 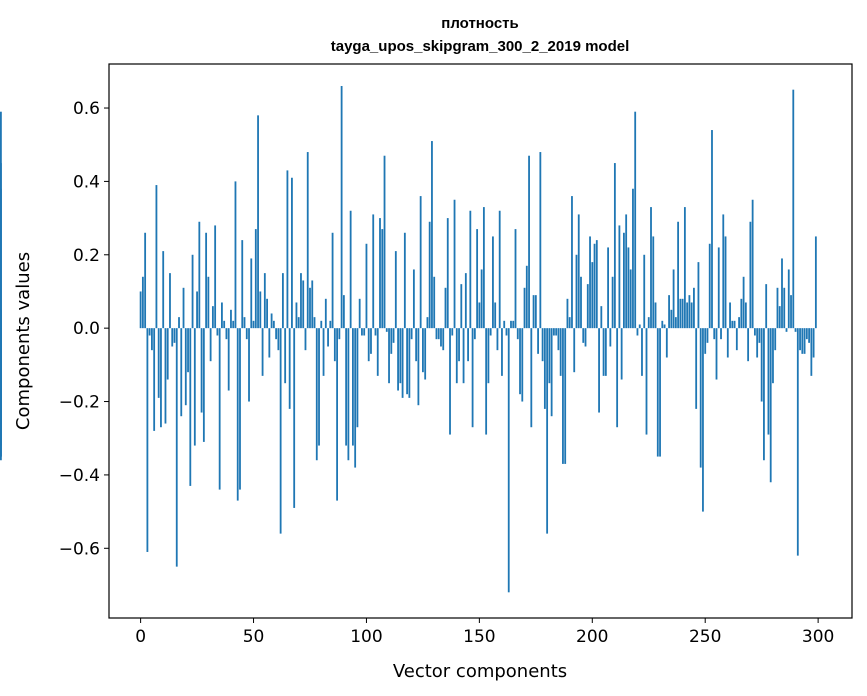 I want to click on y-tick-label: 0.6, so click(x=86, y=109).